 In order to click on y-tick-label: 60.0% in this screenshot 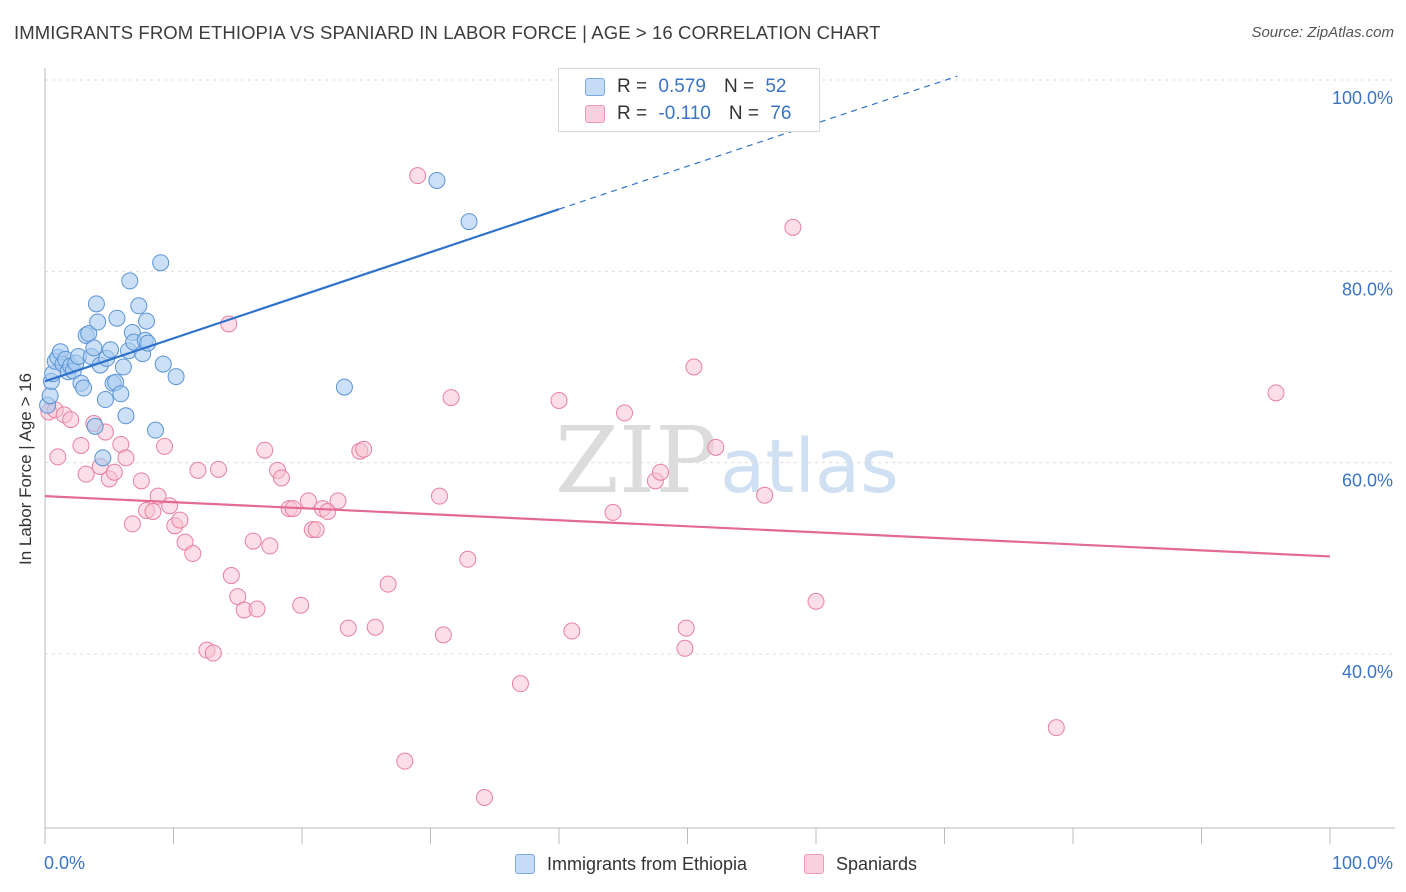, I will do `click(1367, 481)`.